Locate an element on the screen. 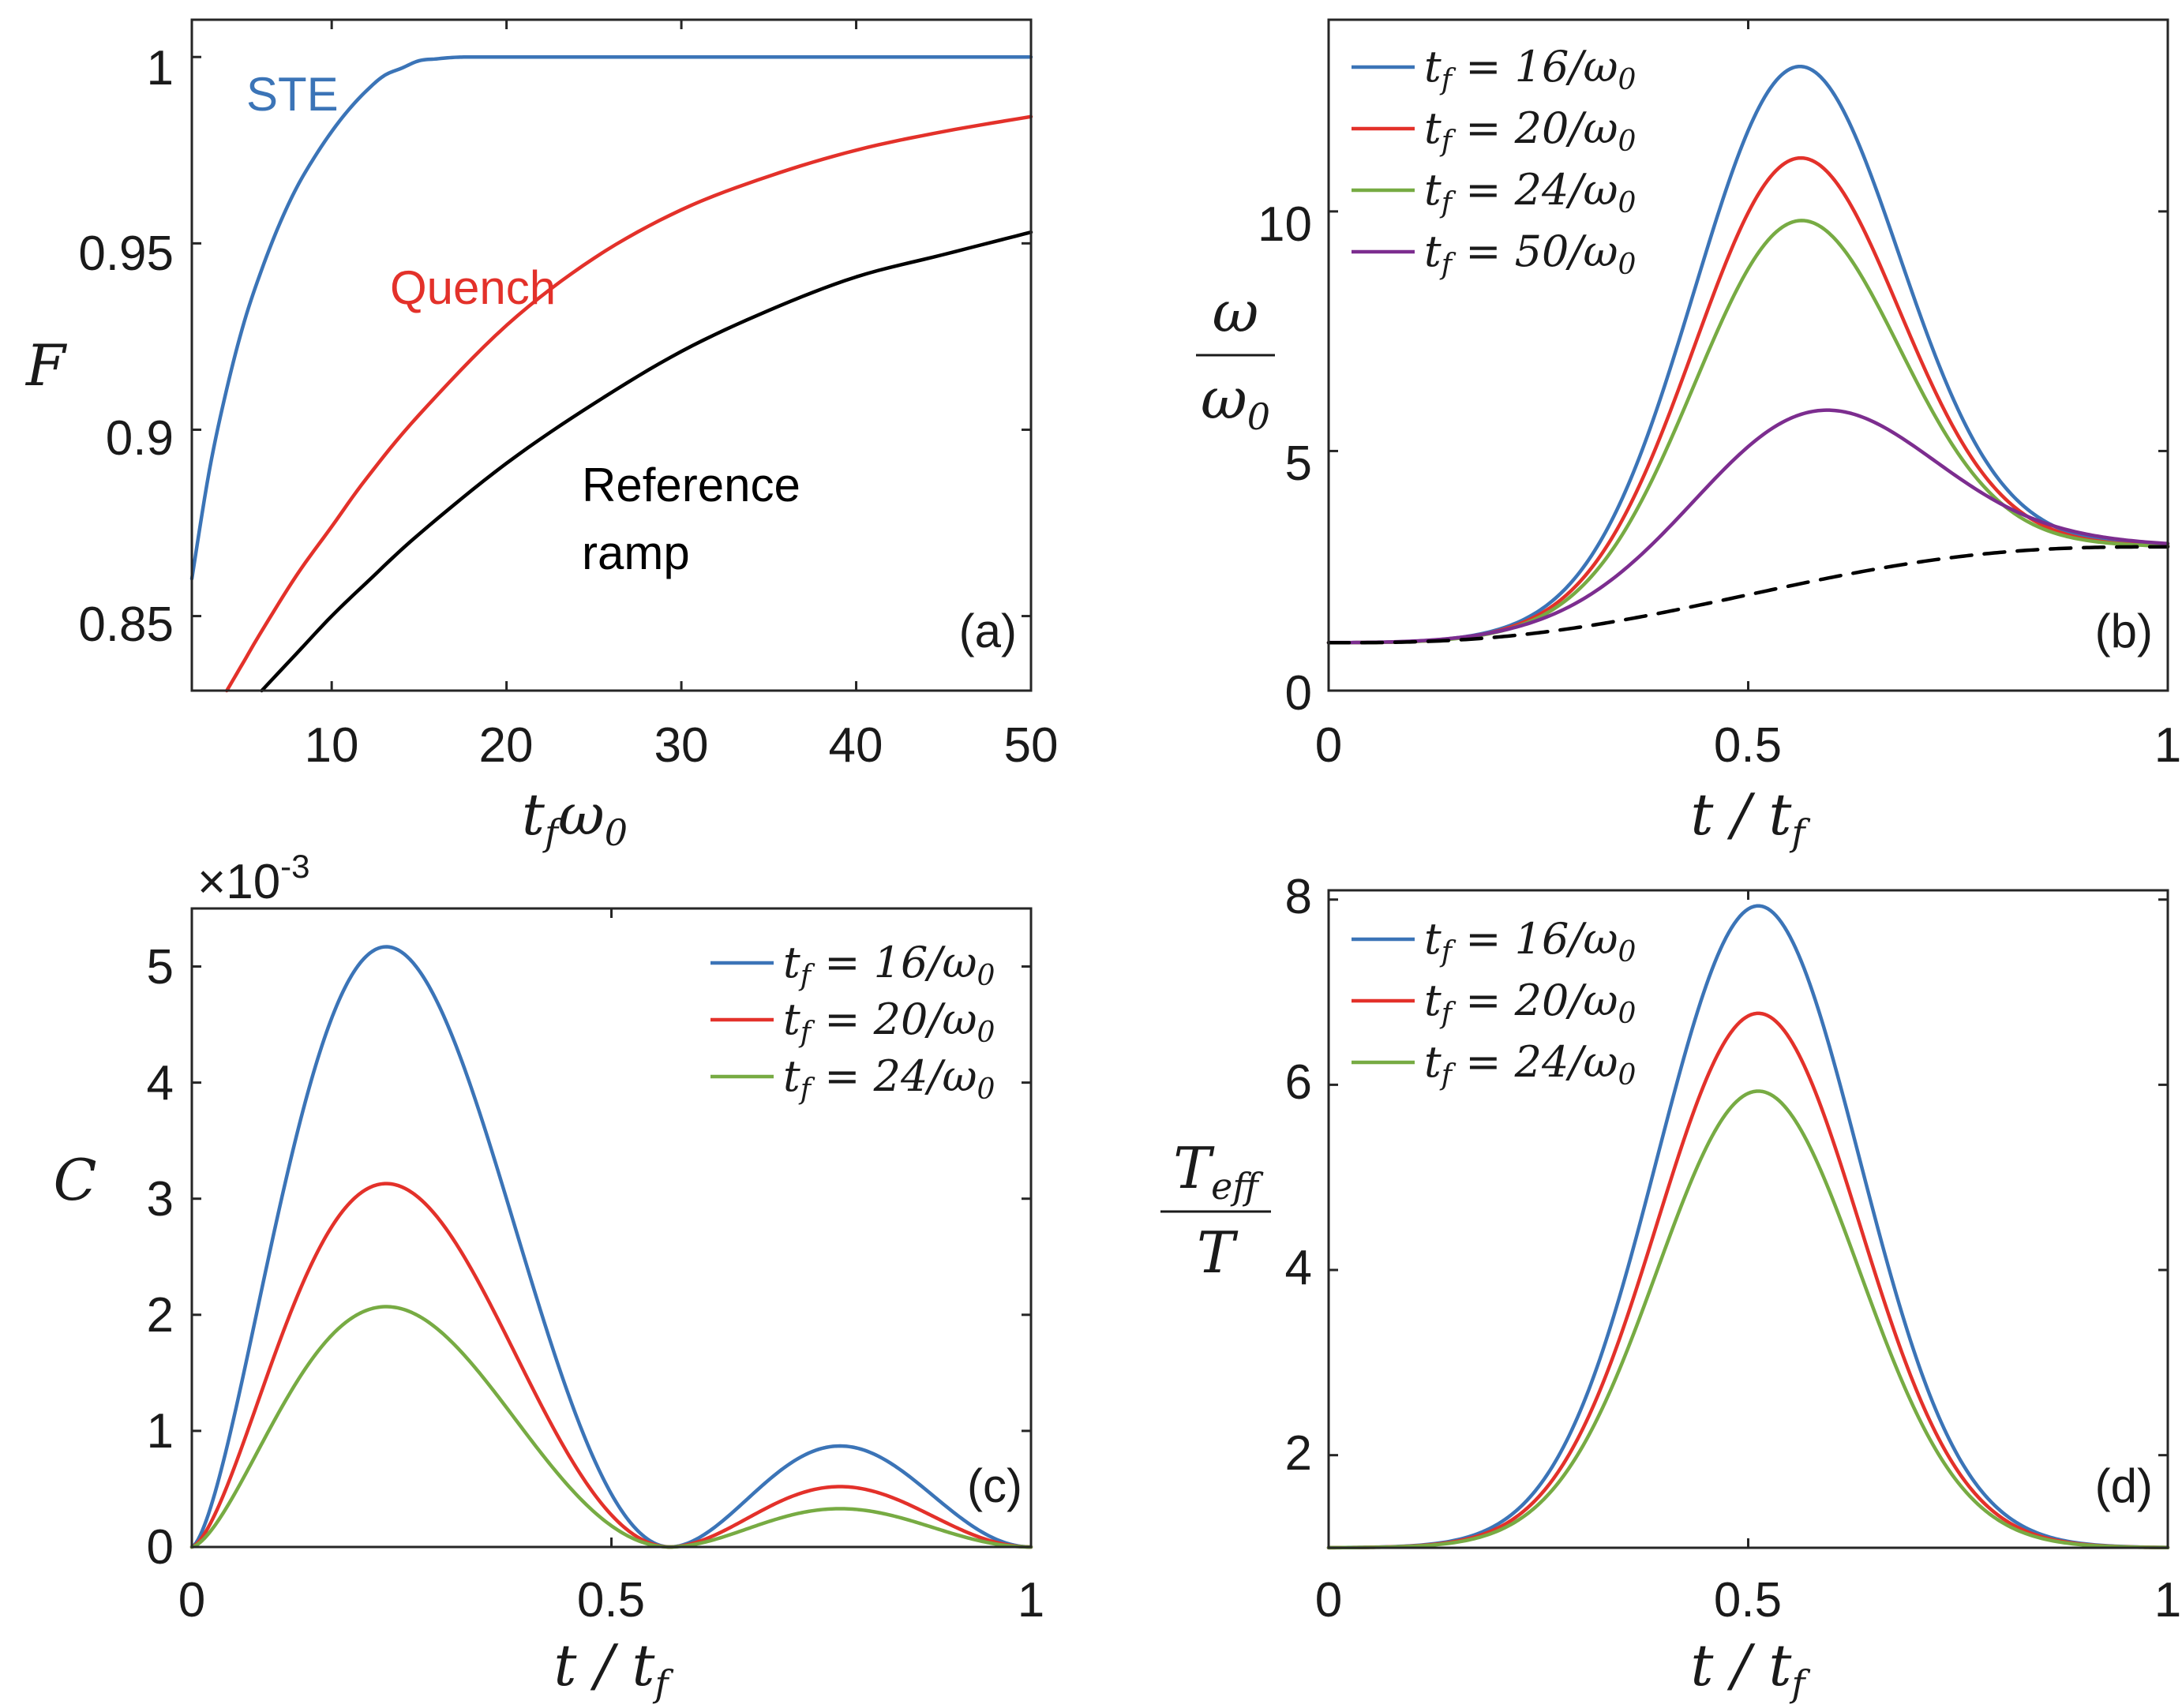  c-scale-factor: ×10⁻³ is located at coordinates (253, 878).